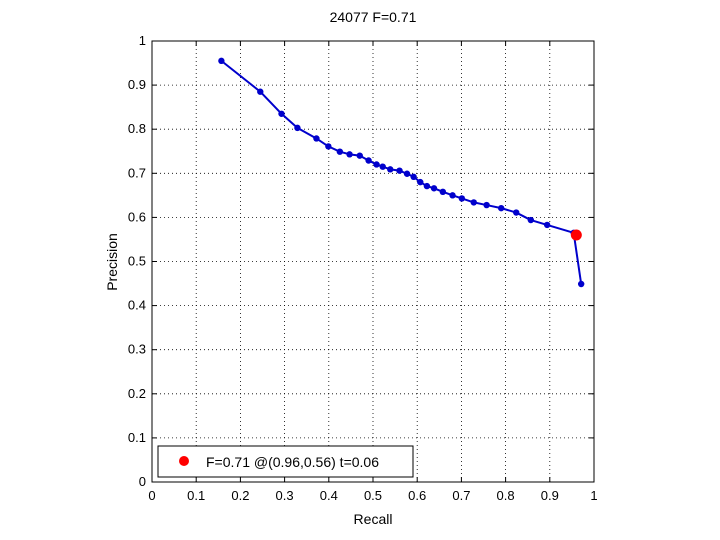 This screenshot has width=720, height=540. I want to click on best-f-point, so click(576, 235).